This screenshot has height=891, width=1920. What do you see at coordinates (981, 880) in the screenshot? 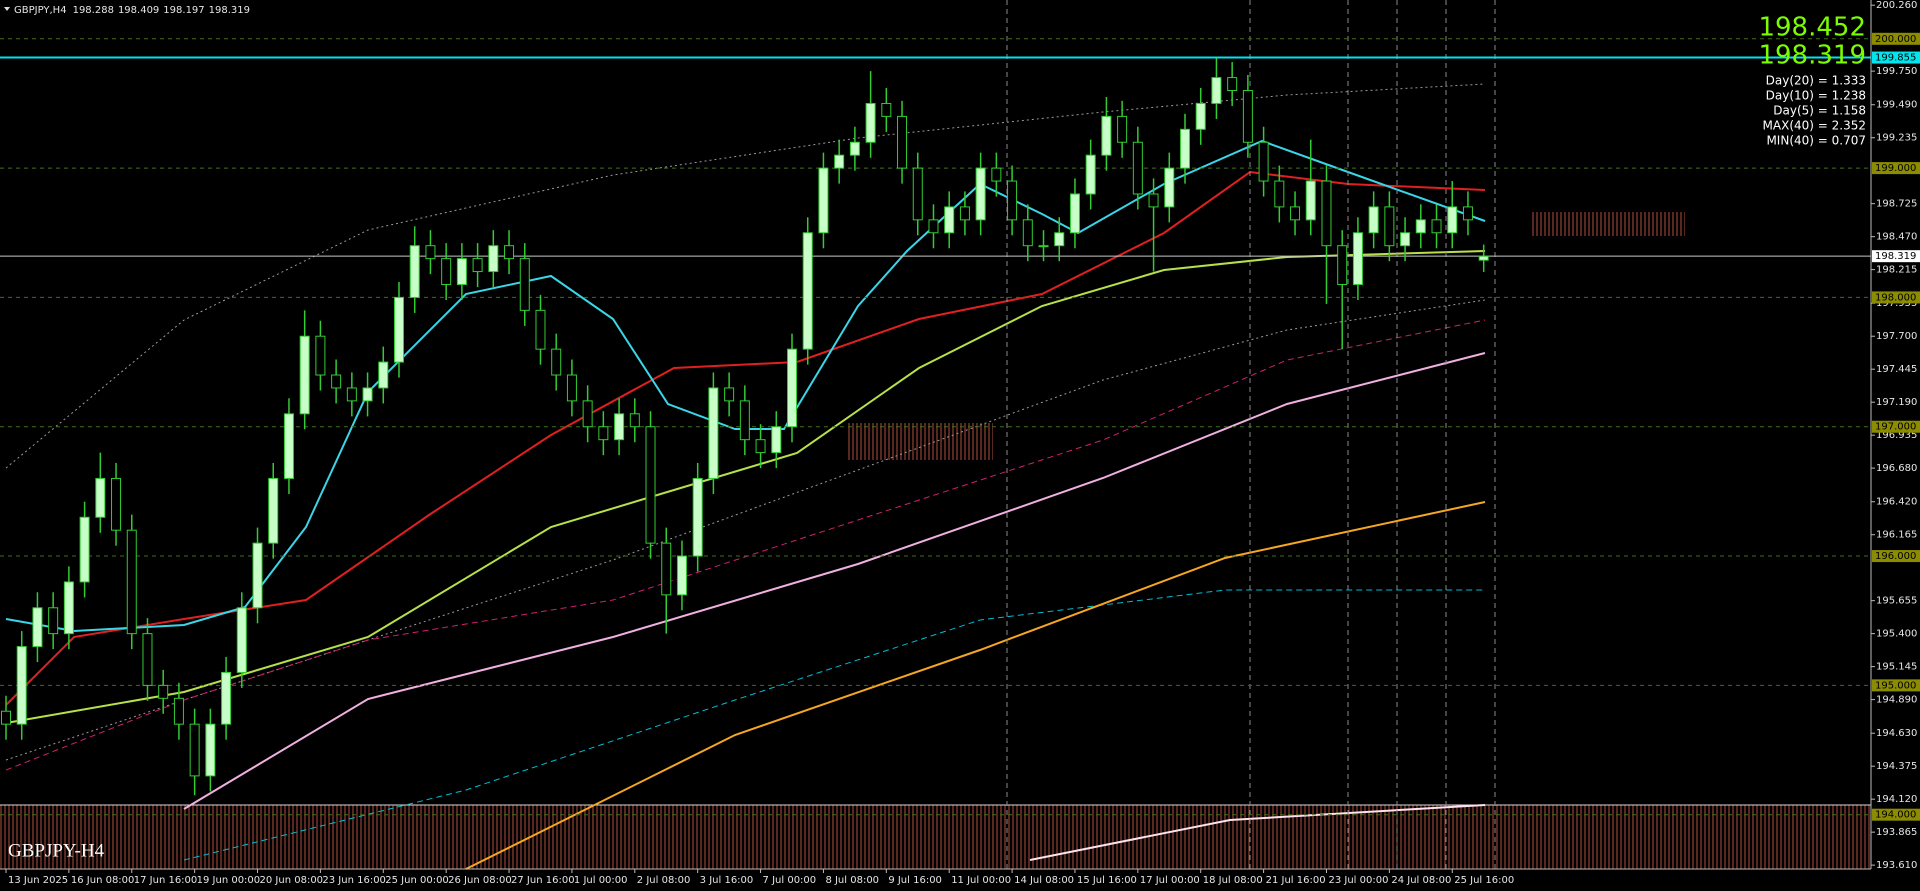
I see `x-tick-label: 11 Jul 00:00` at bounding box center [981, 880].